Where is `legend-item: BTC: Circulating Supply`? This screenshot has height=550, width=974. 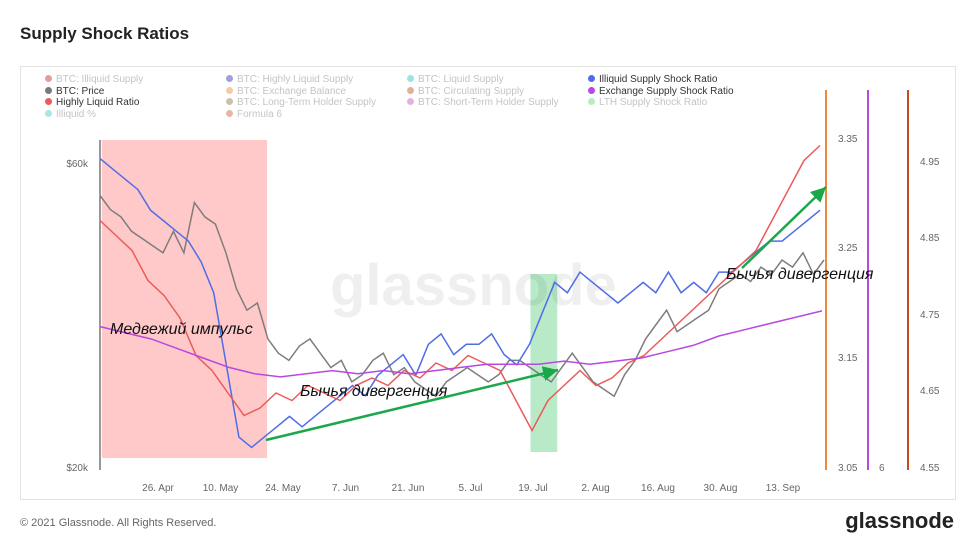
legend-item: BTC: Circulating Supply is located at coordinates (465, 91).